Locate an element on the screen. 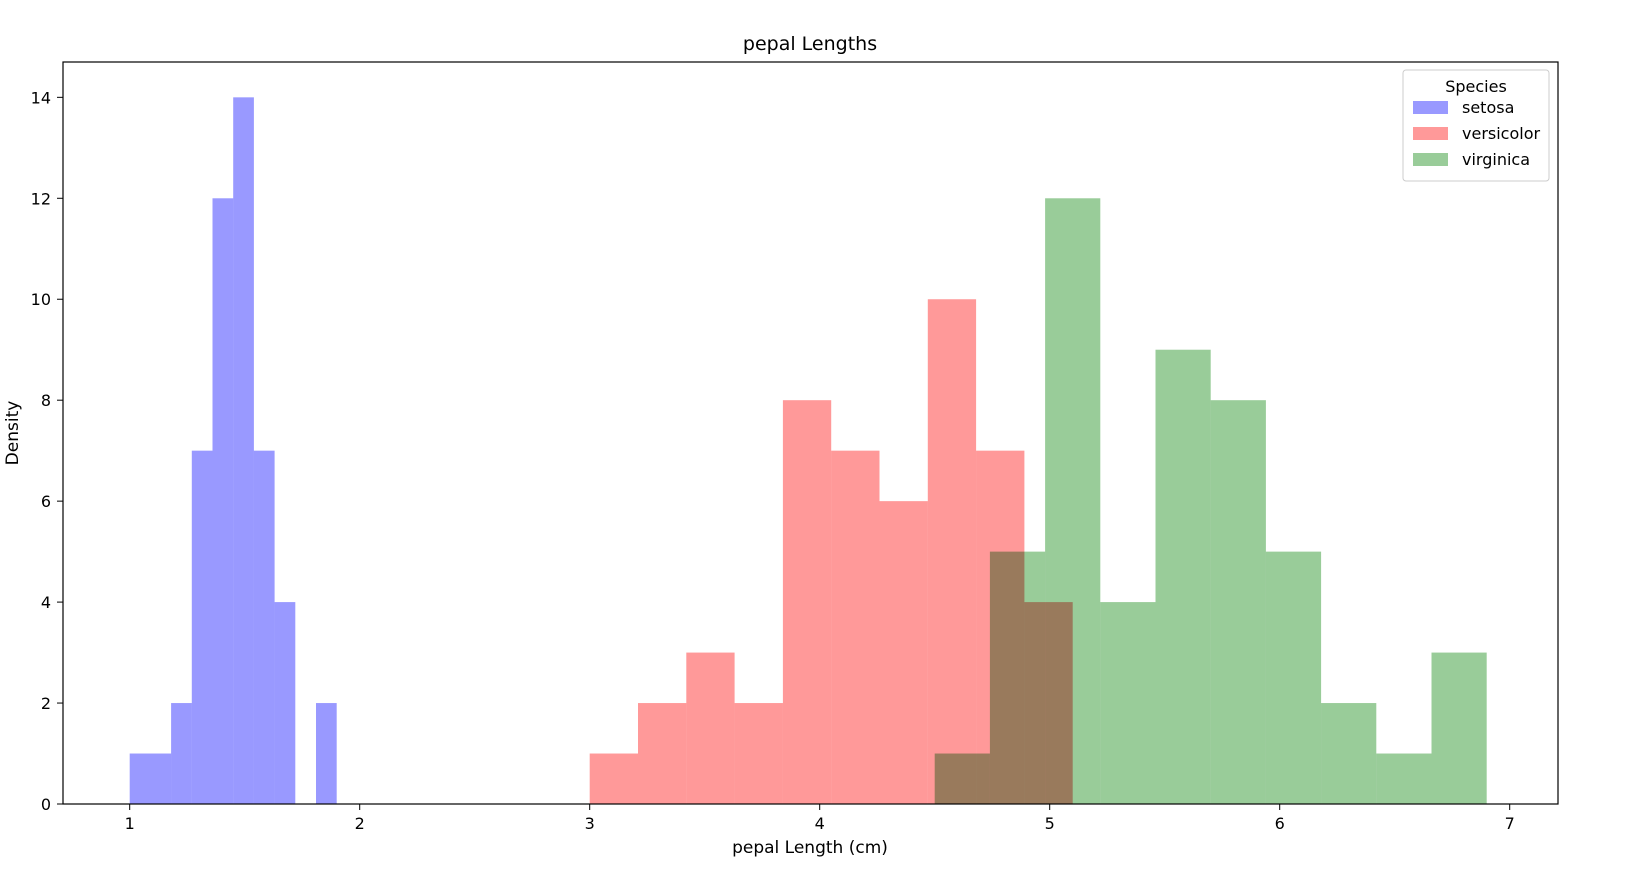  legend-label-versicolor: versicolor is located at coordinates (1501, 133).